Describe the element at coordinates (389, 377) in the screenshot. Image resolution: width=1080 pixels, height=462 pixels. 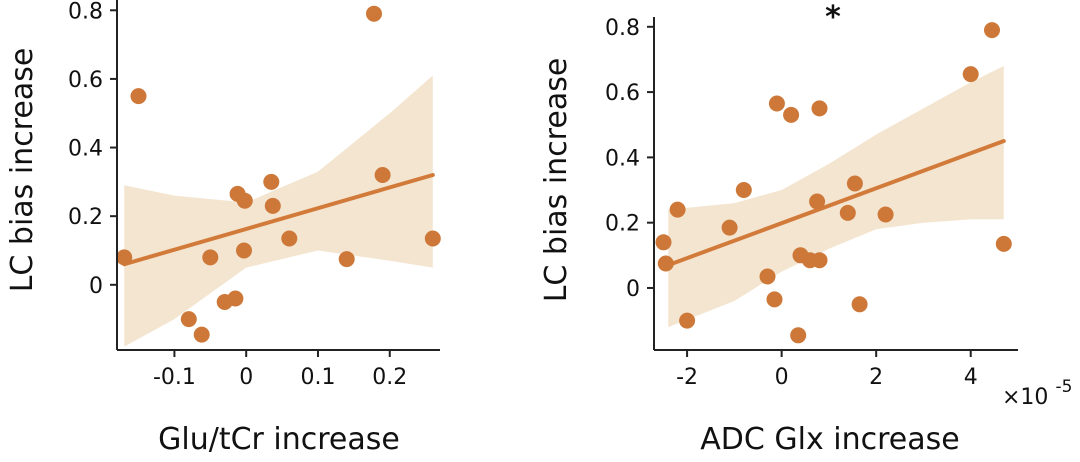
I see `x-tick-label: 0.2` at that location.